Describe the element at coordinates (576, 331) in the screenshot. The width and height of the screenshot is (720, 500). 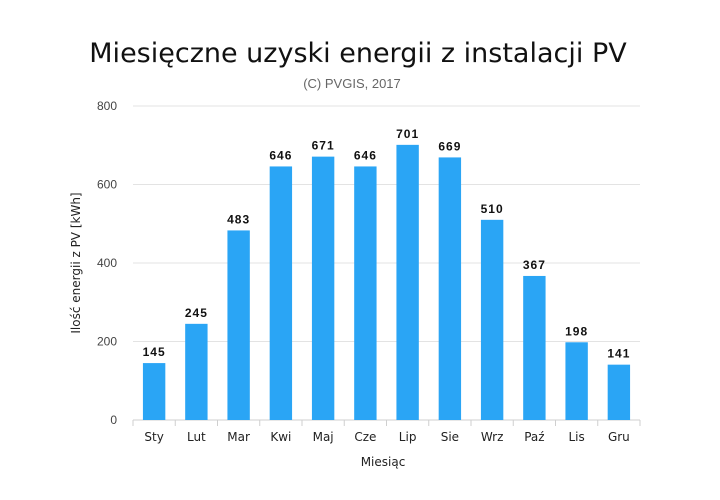
I see `data-label: 198` at that location.